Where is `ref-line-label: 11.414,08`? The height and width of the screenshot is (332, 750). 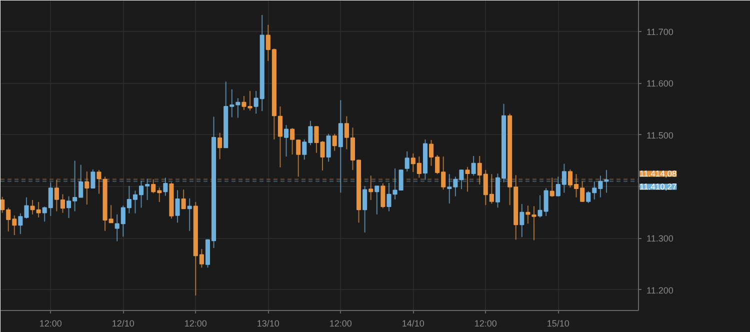
ref-line-label: 11.414,08 is located at coordinates (658, 173).